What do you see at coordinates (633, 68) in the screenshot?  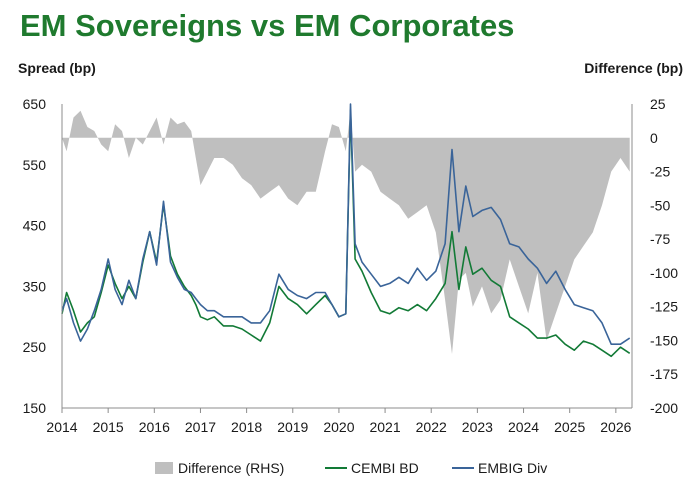 I see `y-axis-right-label: Difference (bp)` at bounding box center [633, 68].